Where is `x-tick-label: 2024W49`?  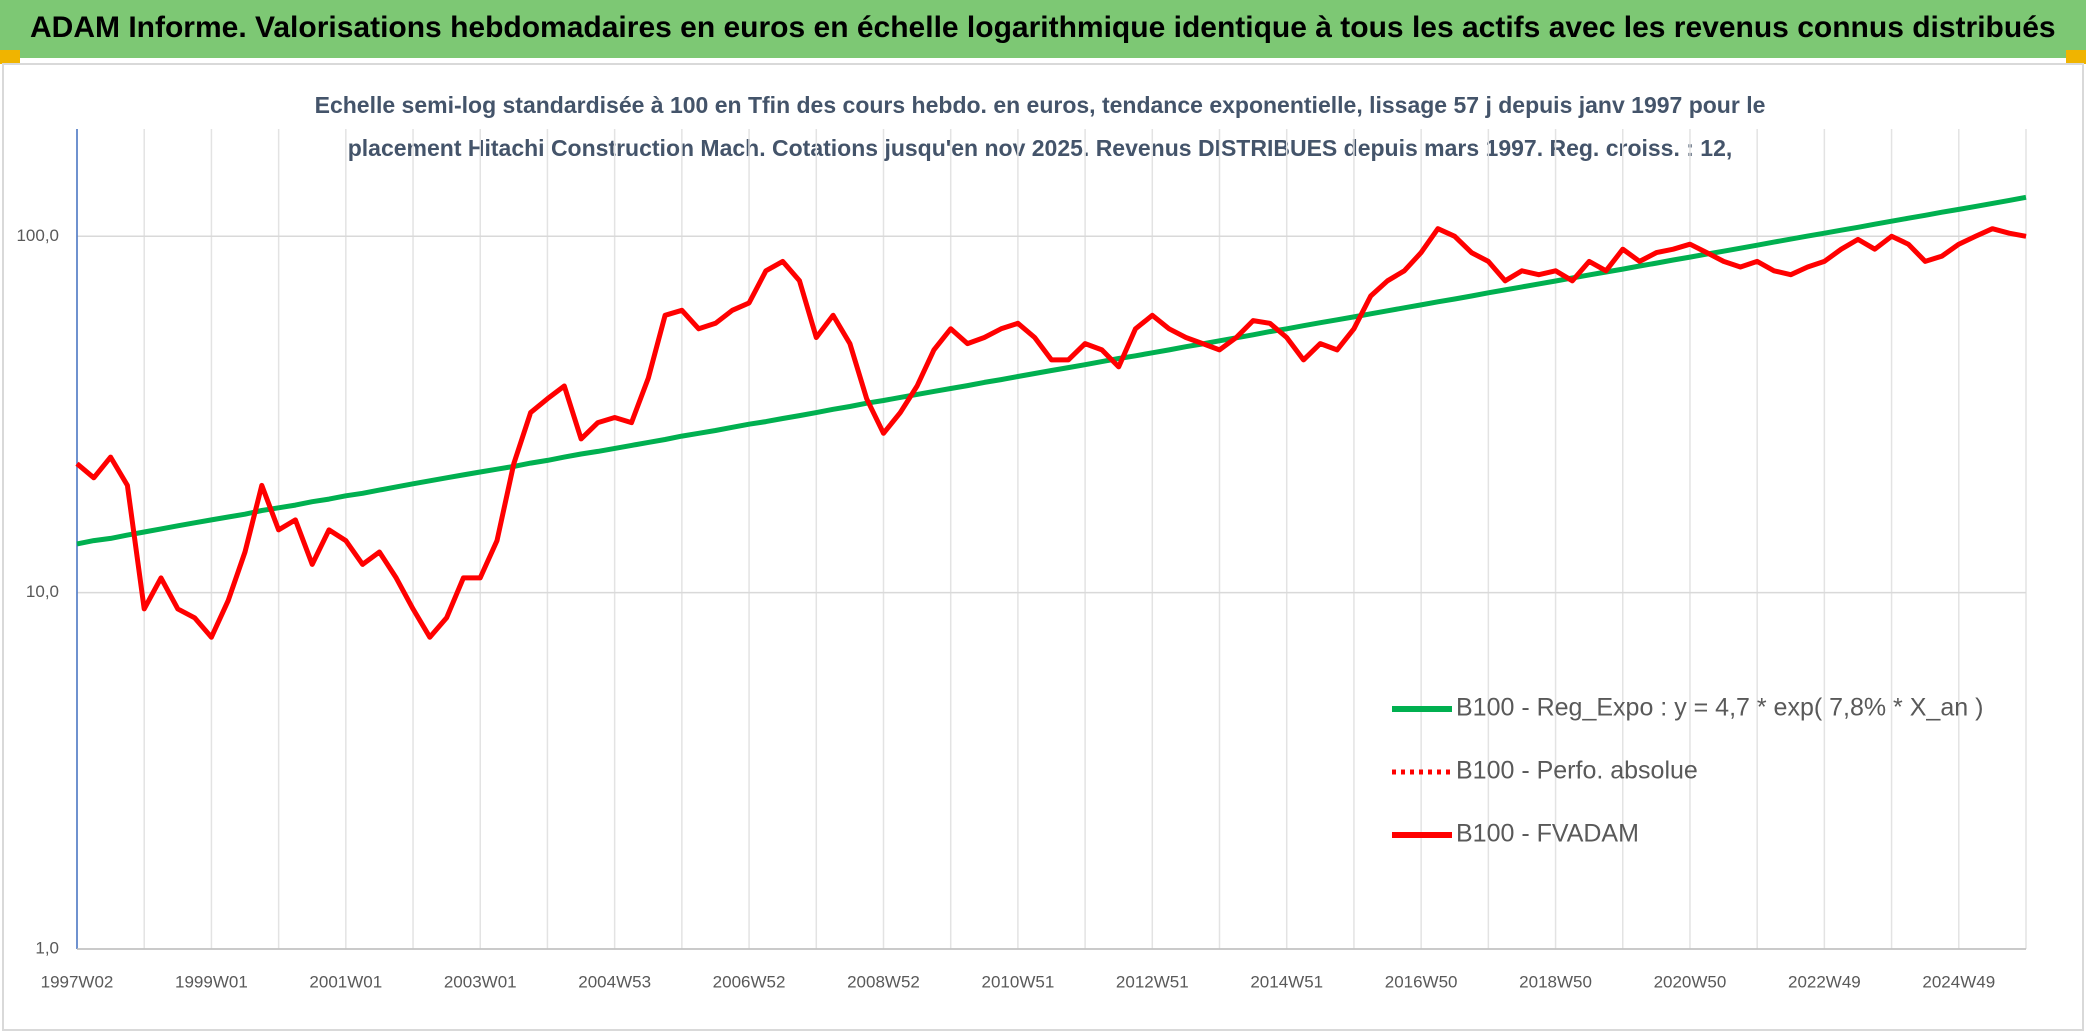
x-tick-label: 2024W49 is located at coordinates (1958, 981).